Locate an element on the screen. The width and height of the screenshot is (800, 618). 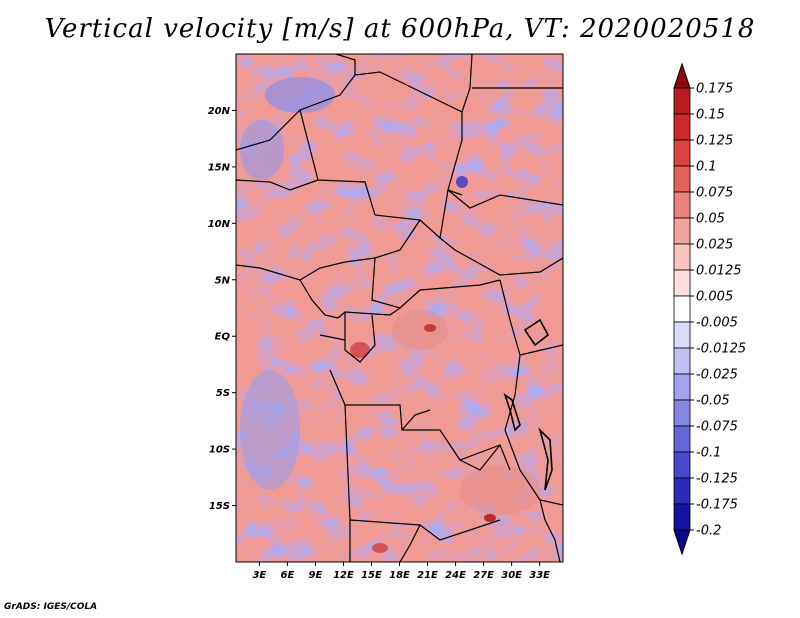
colorbar-label: 0.175 is located at coordinates (714, 89).